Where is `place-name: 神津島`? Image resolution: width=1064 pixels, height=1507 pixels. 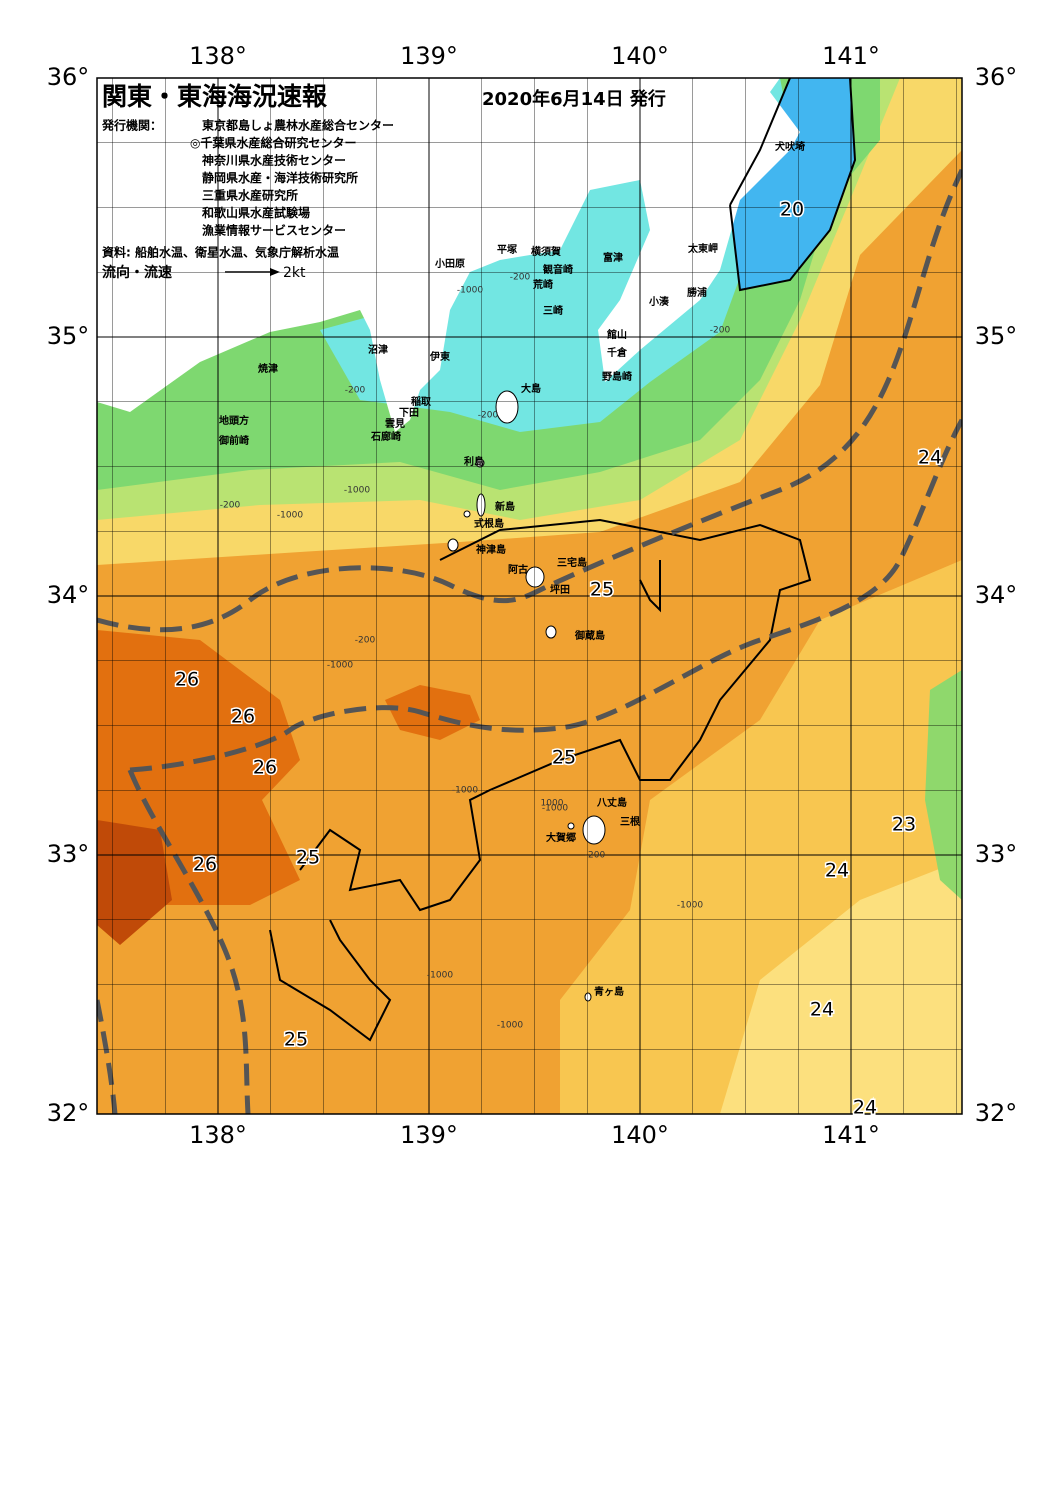 place-name: 神津島 is located at coordinates (491, 549).